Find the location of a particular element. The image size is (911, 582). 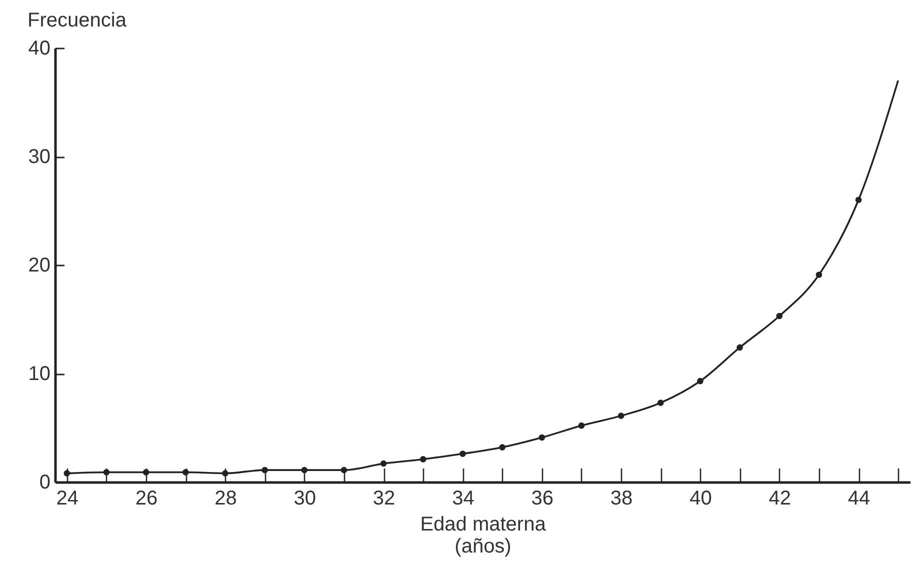

x-tick-label: 28 is located at coordinates (225, 499).